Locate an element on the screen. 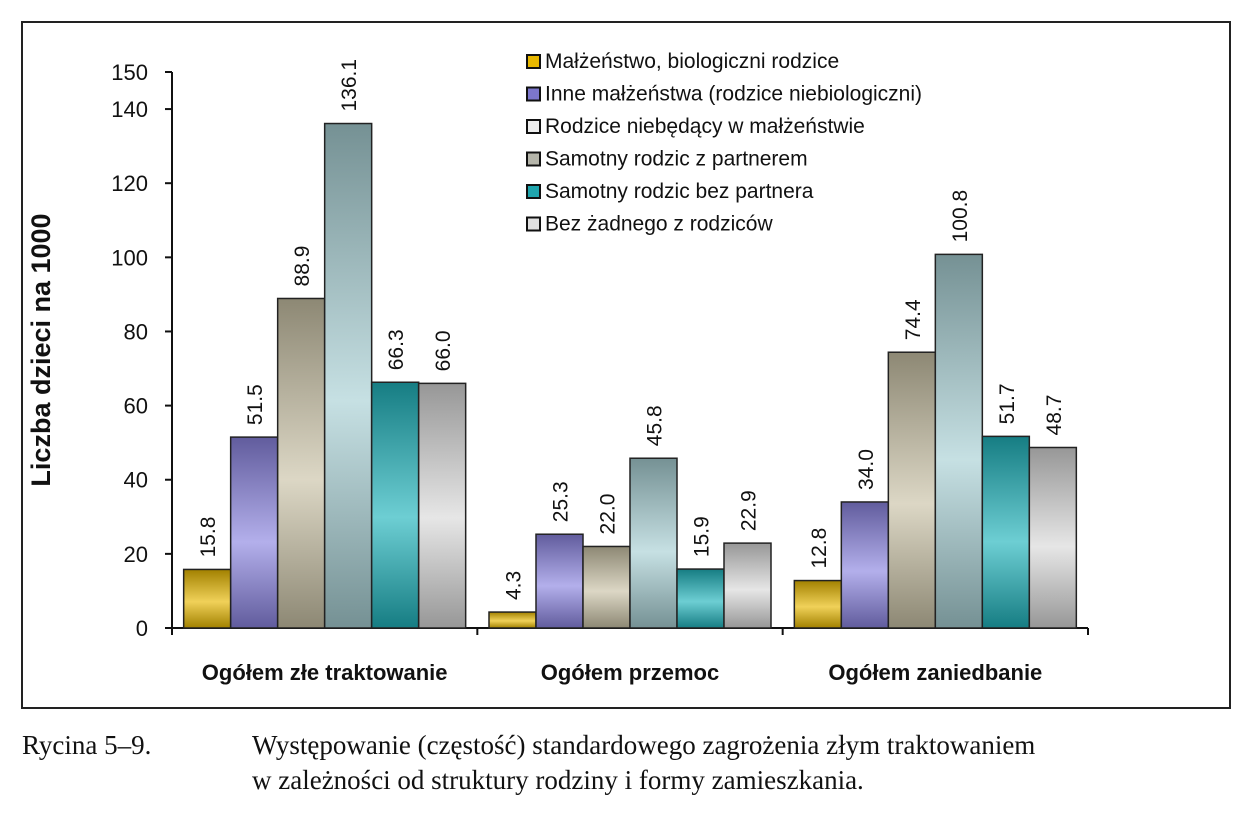  y-axis-label: Liczba dzieci na 1000 is located at coordinates (41, 349).